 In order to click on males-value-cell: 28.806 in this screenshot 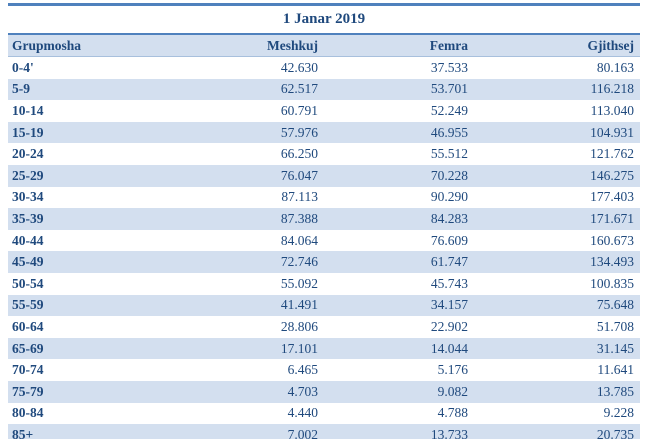, I will do `click(299, 326)`.